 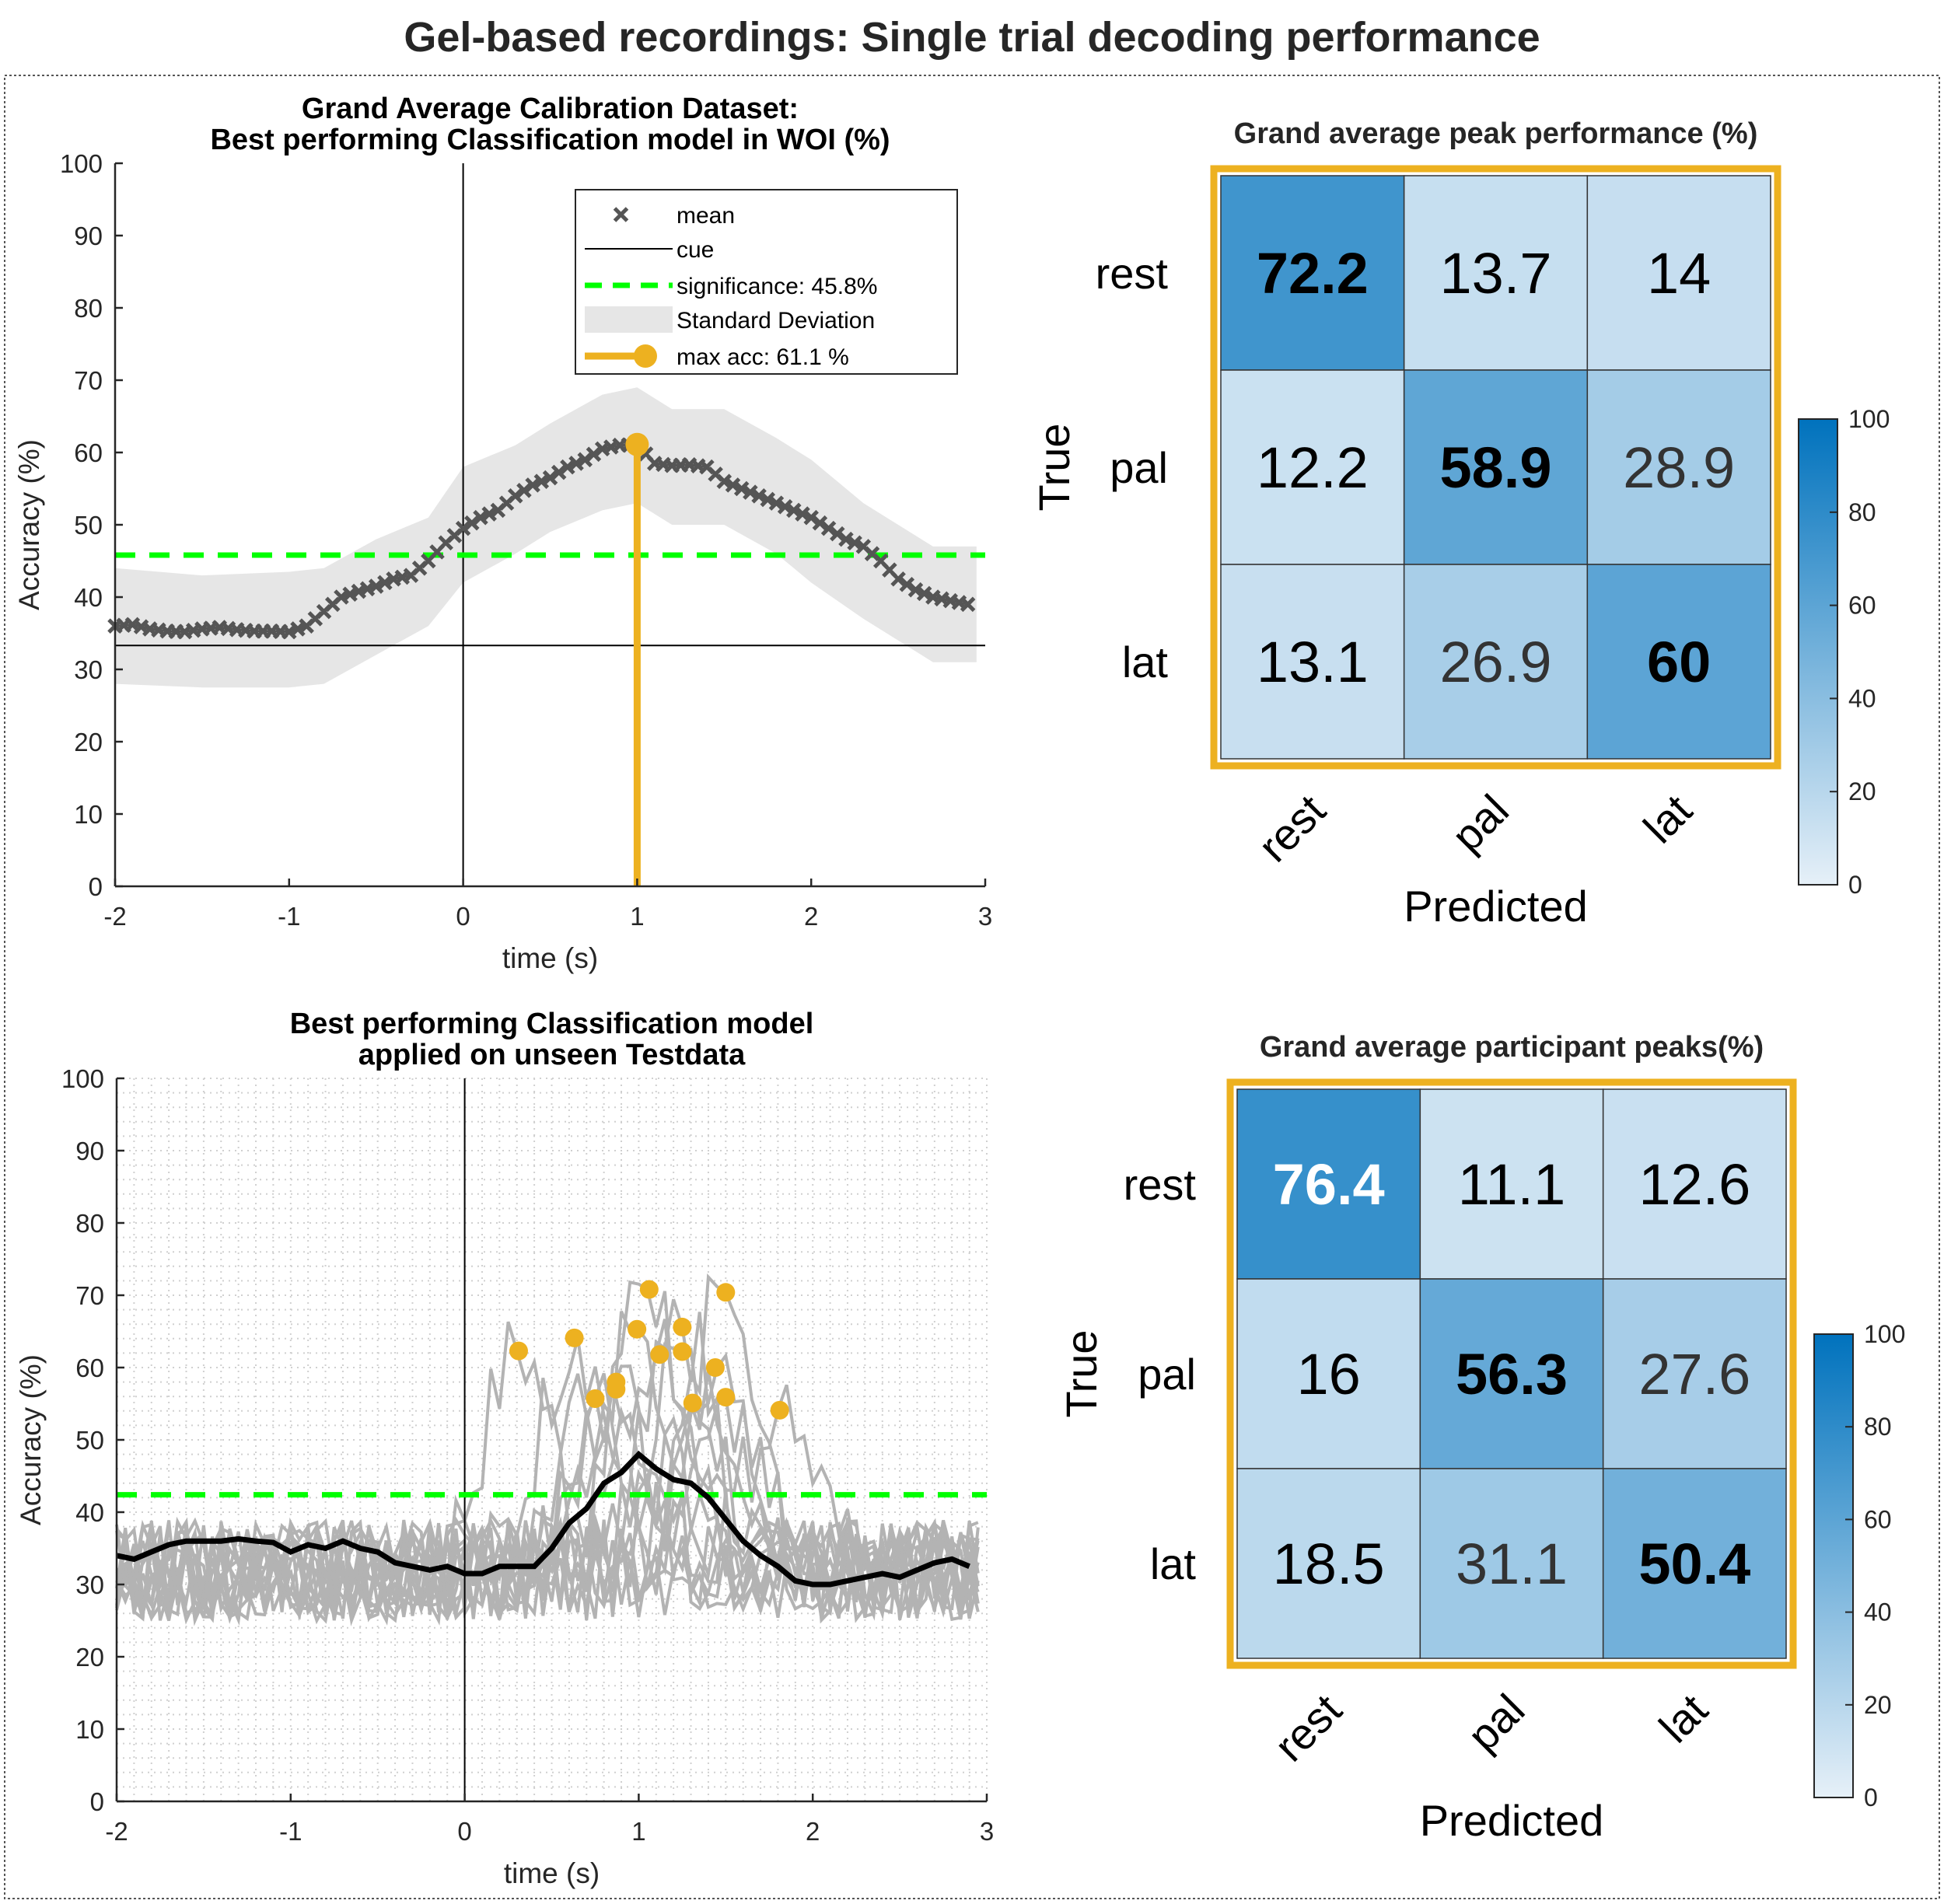 I want to click on heatmap-cell-label: 72.2, so click(x=1313, y=274).